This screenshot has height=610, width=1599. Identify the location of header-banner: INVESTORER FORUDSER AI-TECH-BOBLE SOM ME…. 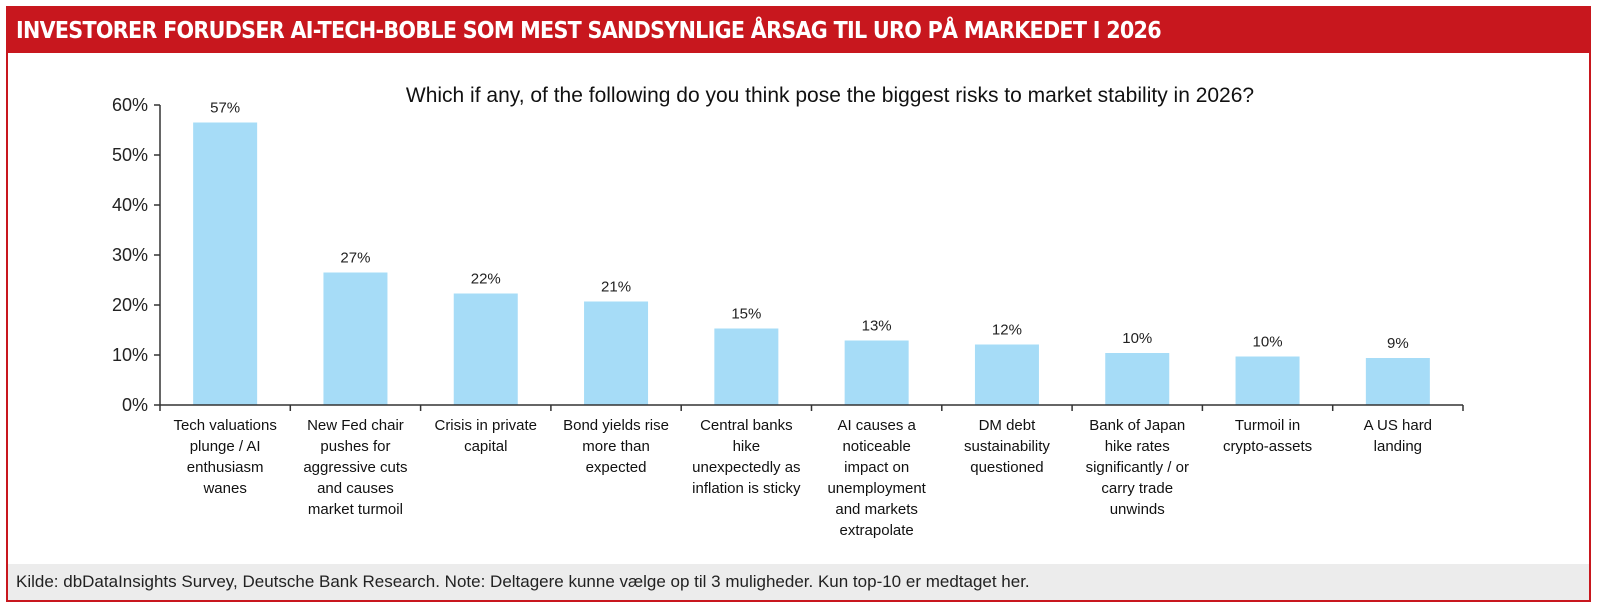
(798, 30).